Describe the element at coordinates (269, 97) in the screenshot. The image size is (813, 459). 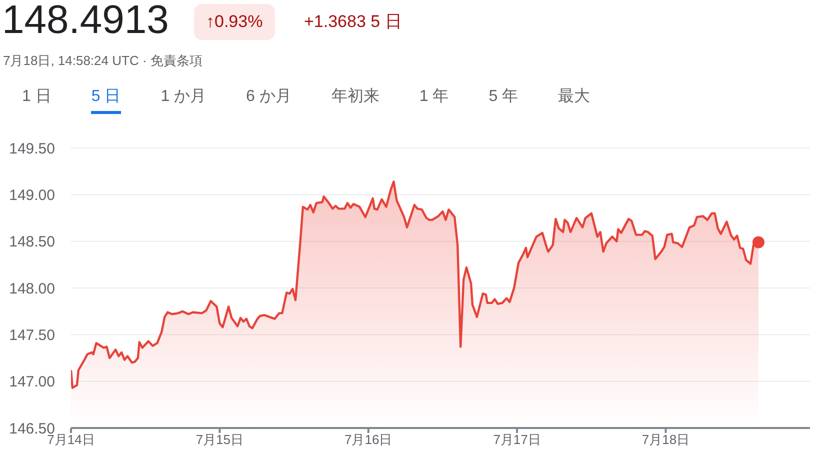
I see `text: 6 か月` at that location.